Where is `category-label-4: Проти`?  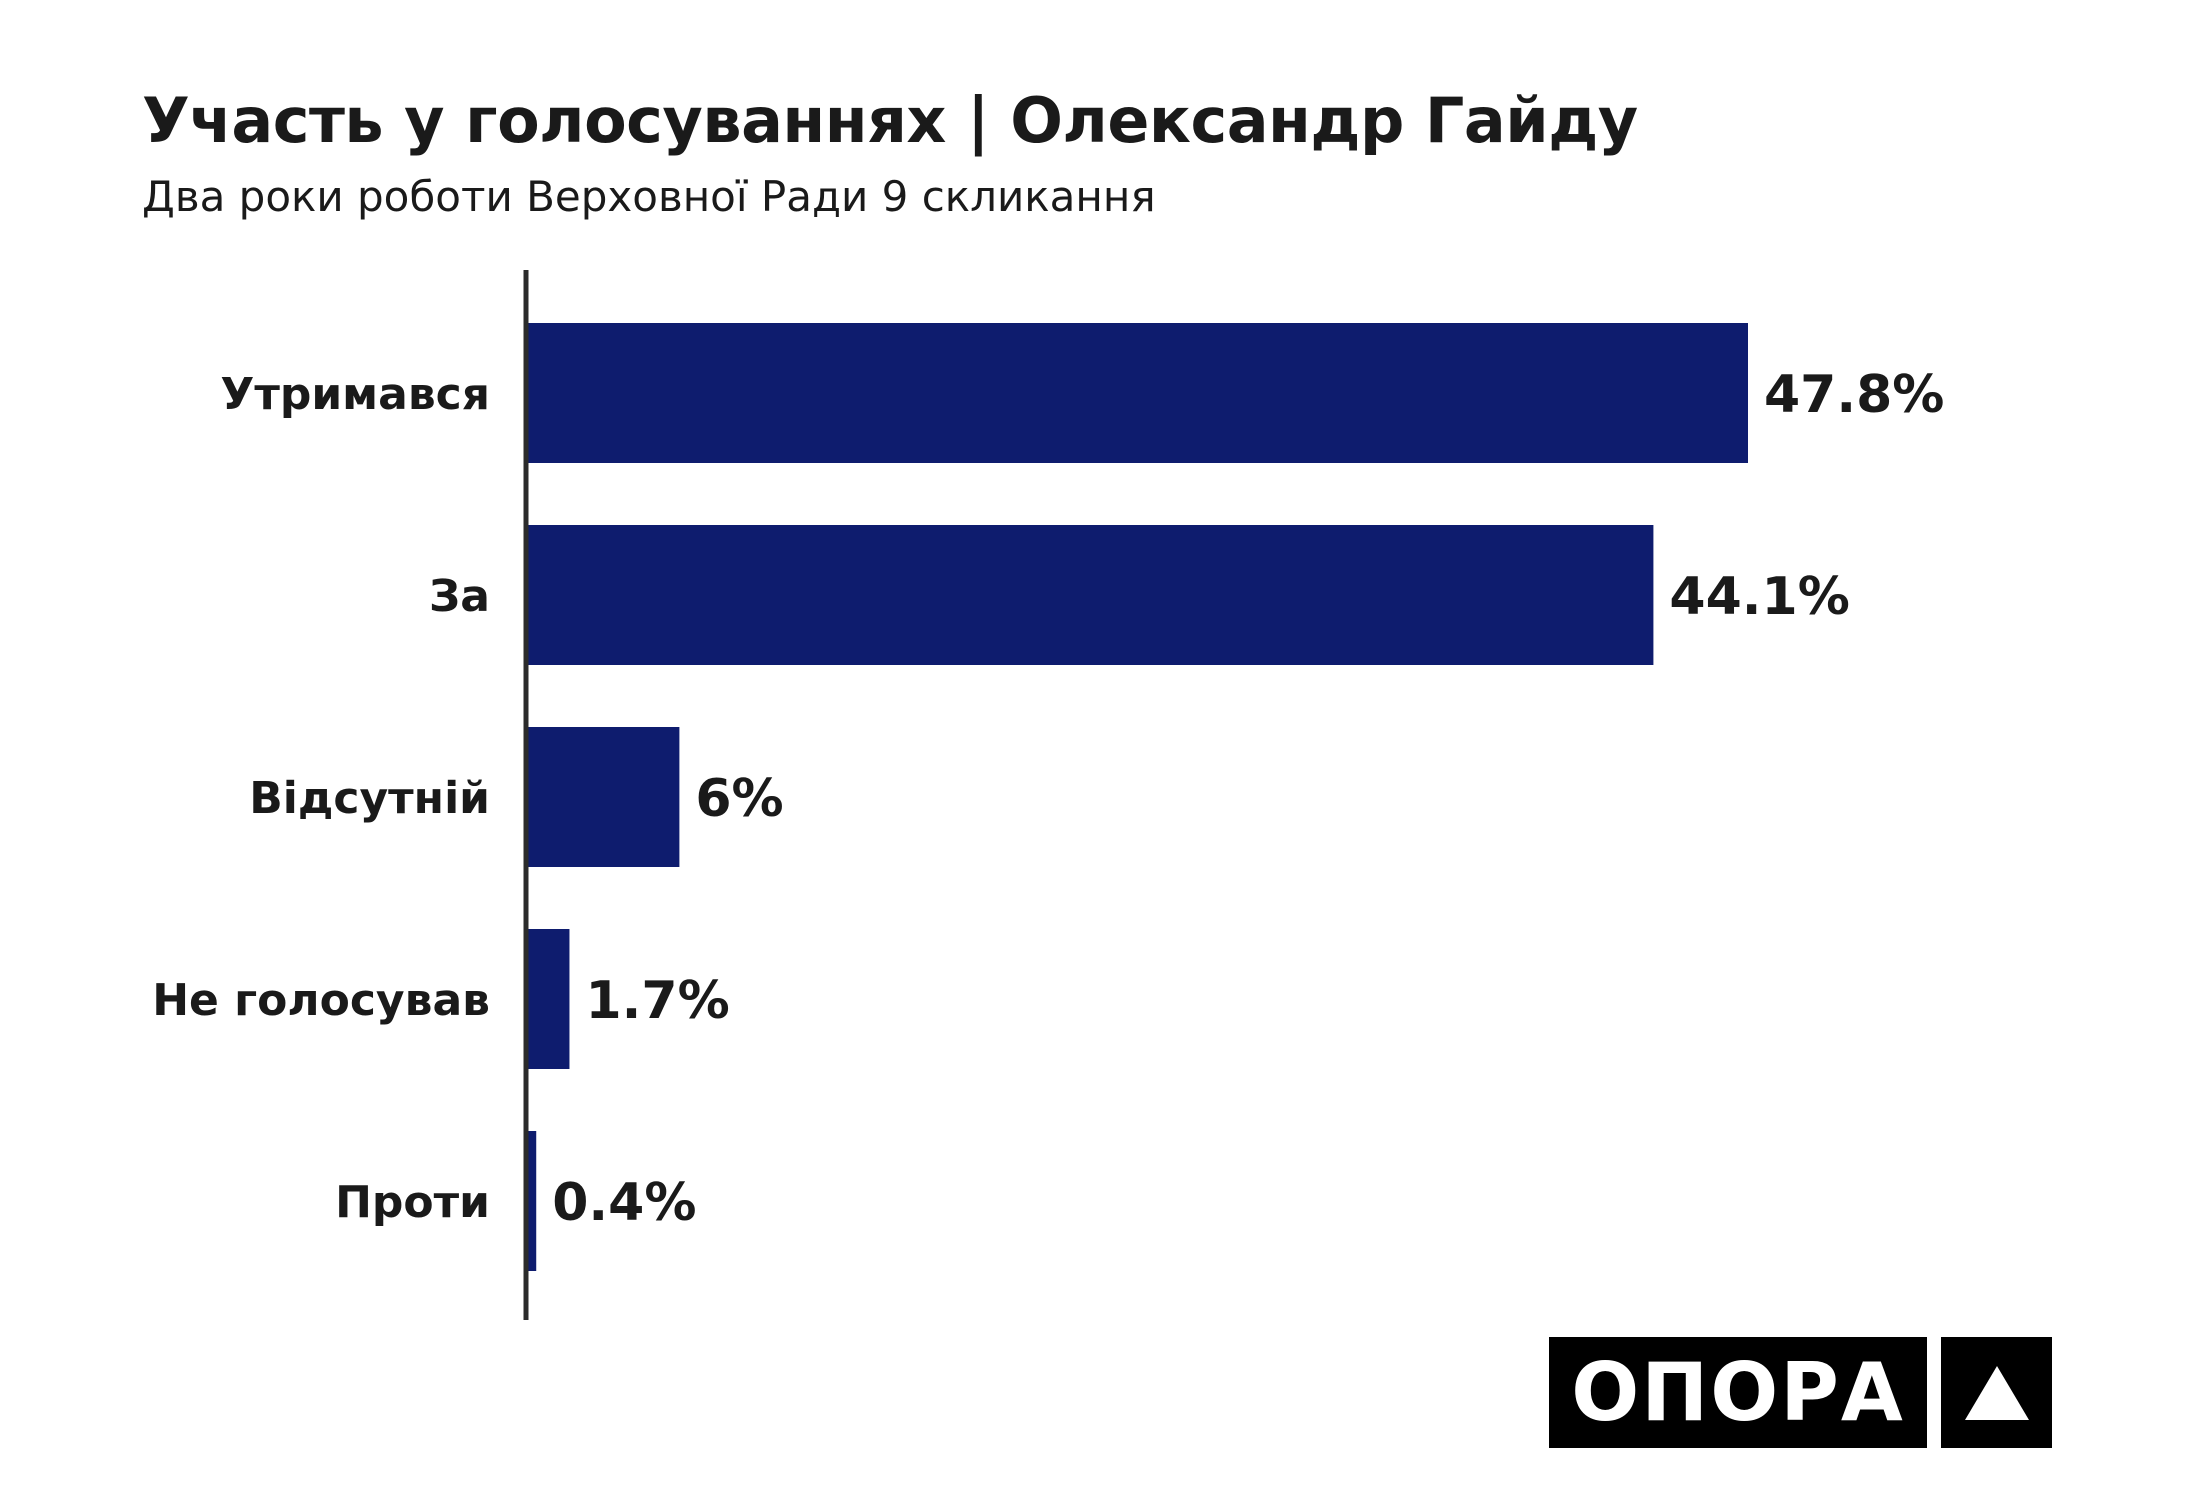
category-label-4: Проти is located at coordinates (412, 1202).